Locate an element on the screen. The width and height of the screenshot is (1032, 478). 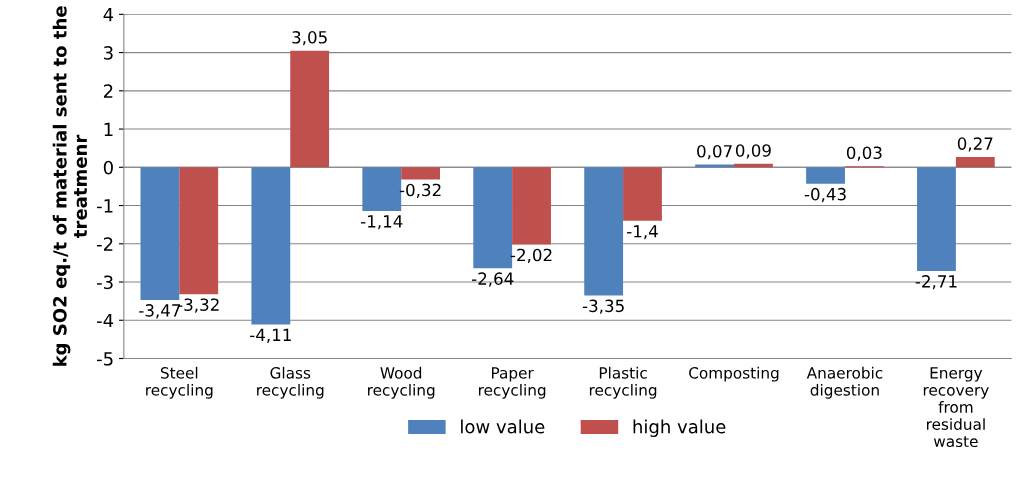
y-tick-label: 2 is located at coordinates (108, 91).